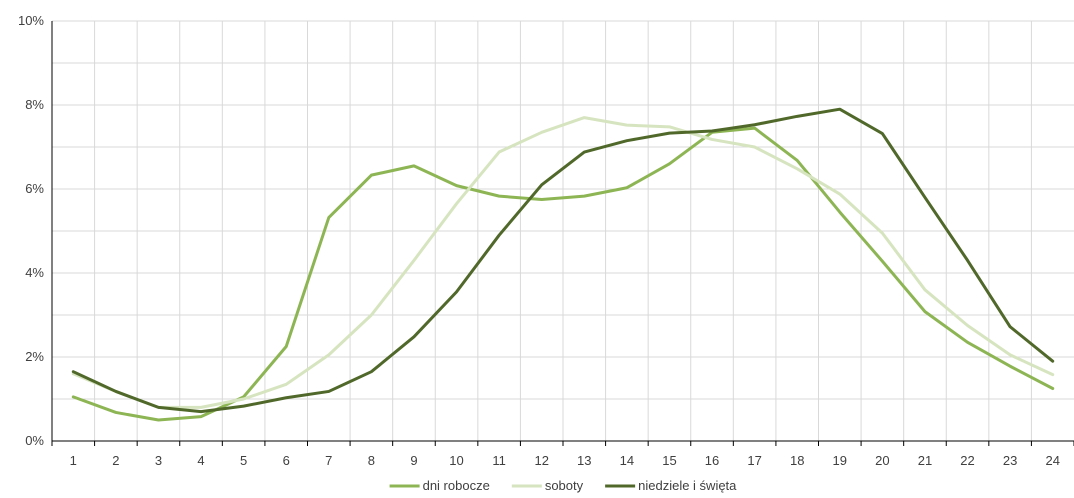  I want to click on legend-label: soboty, so click(564, 485).